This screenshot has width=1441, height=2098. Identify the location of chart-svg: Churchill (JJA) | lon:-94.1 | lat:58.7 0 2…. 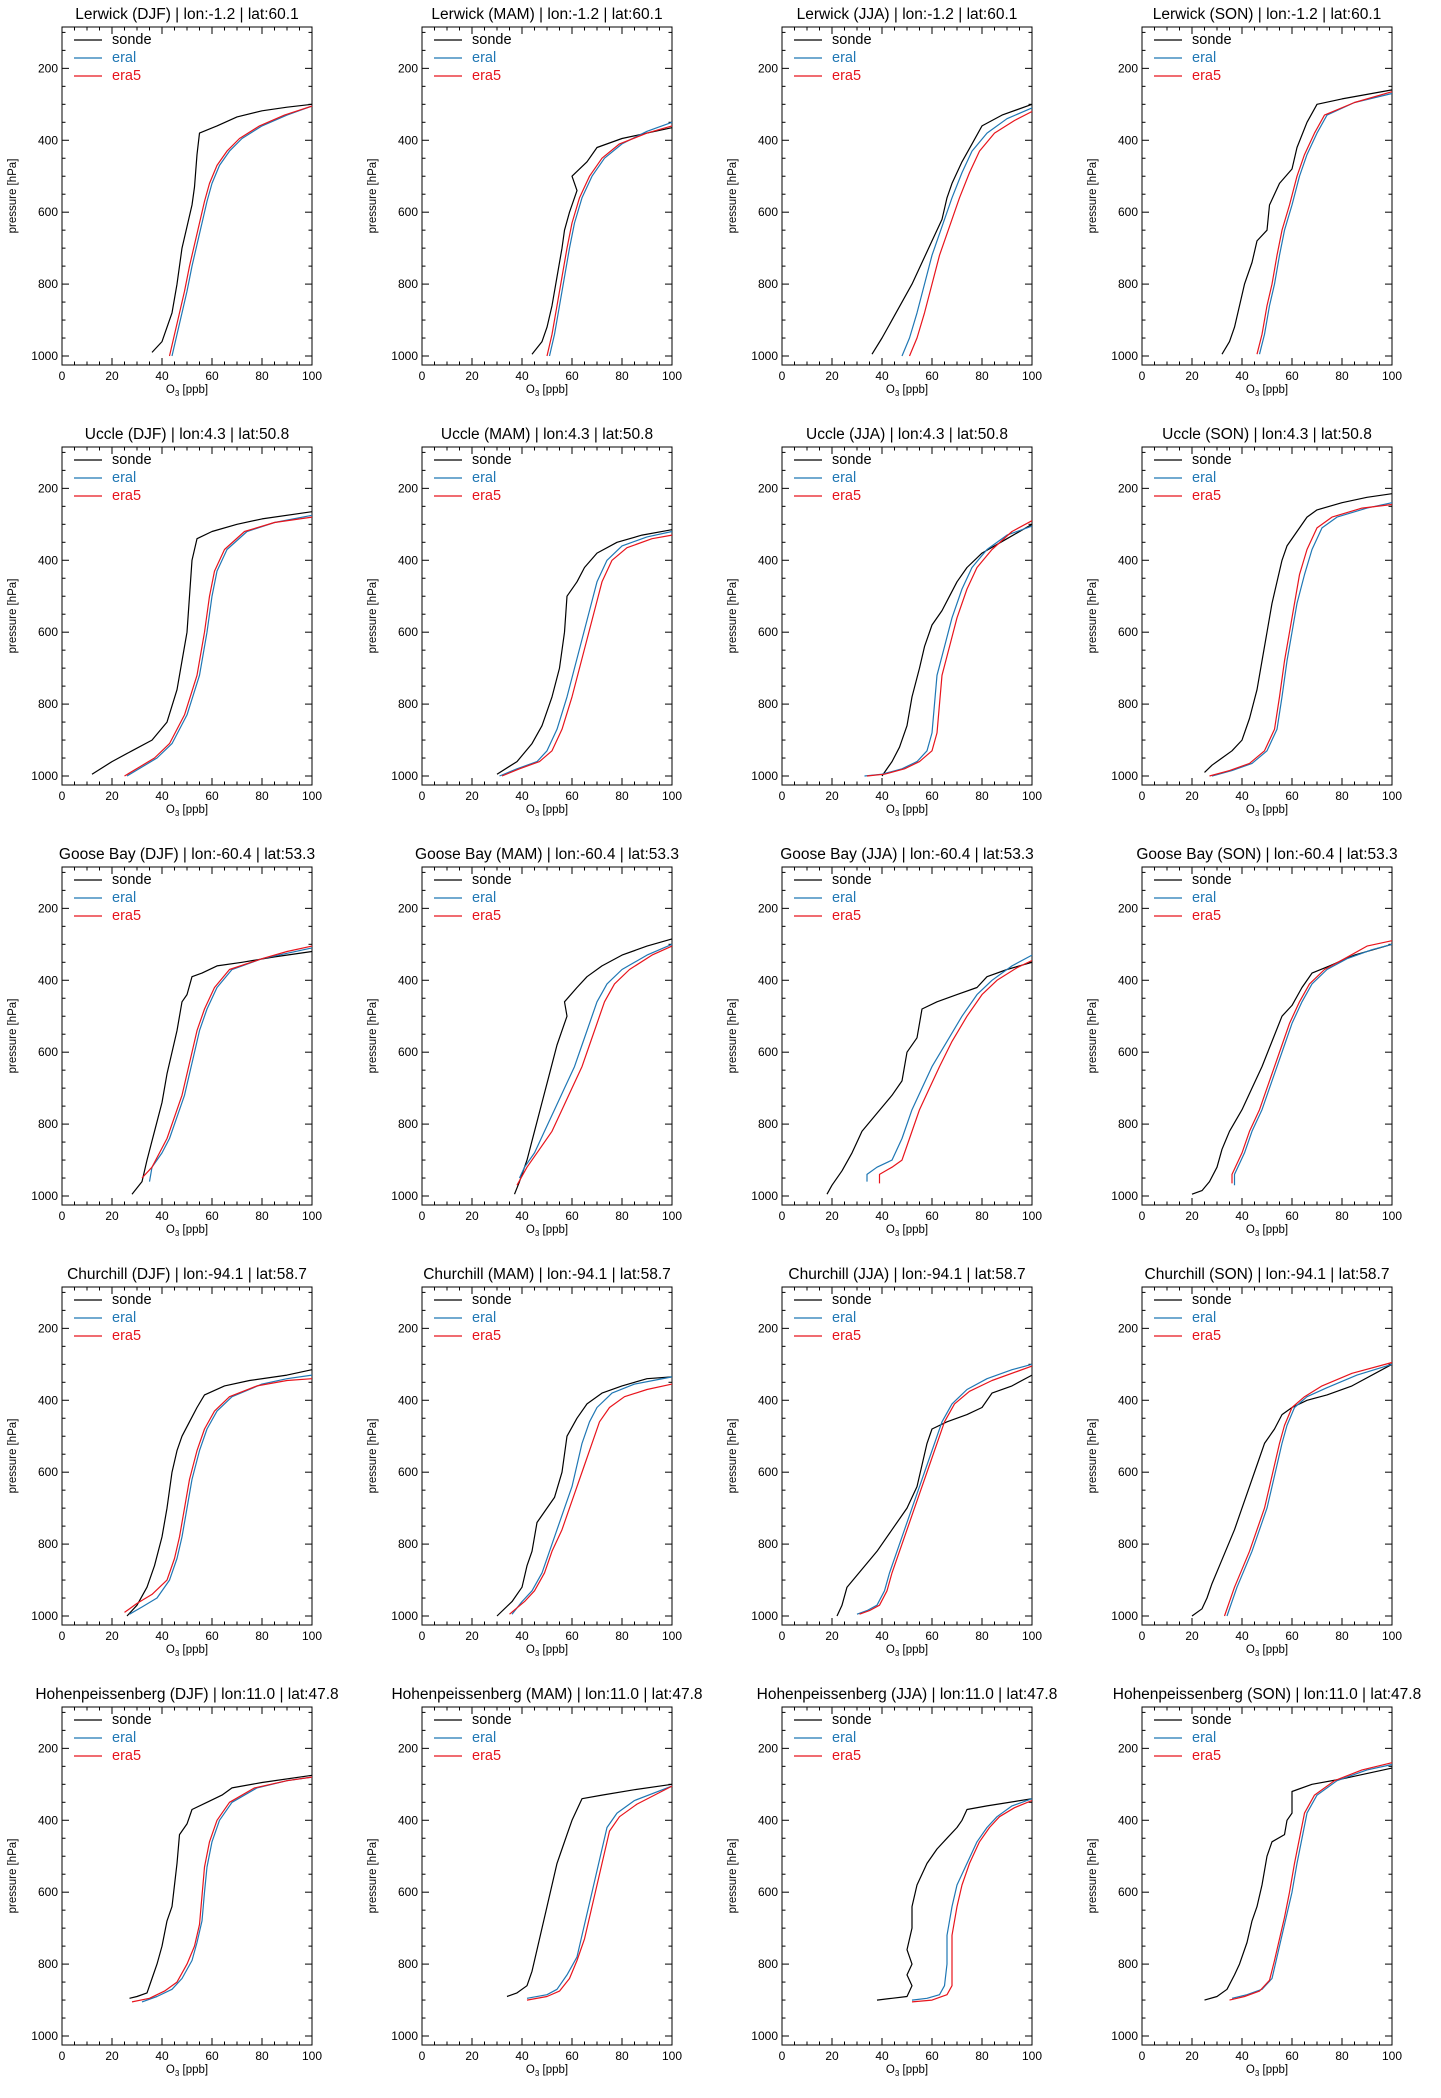
(884, 1462).